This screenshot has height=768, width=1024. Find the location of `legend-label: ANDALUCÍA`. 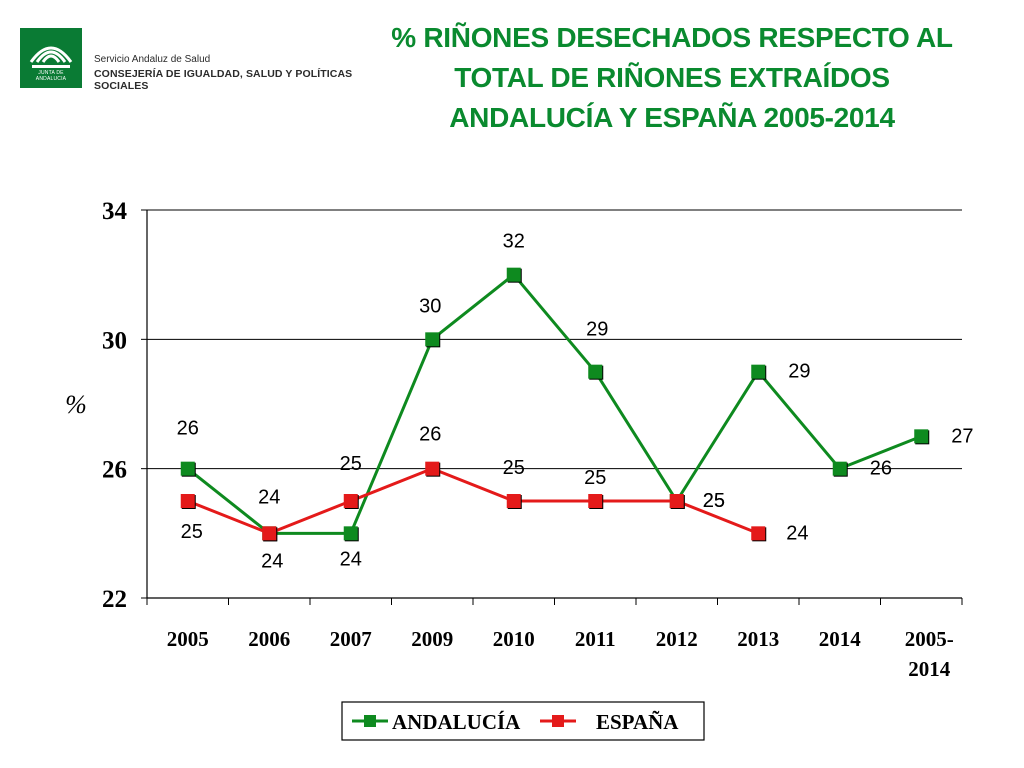

legend-label: ANDALUCÍA is located at coordinates (456, 722).